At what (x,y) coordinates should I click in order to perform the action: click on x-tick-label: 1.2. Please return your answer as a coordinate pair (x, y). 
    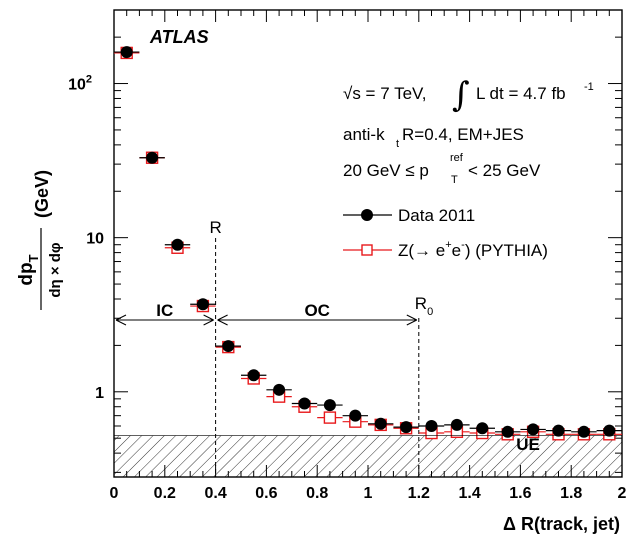
    Looking at the image, I should click on (419, 493).